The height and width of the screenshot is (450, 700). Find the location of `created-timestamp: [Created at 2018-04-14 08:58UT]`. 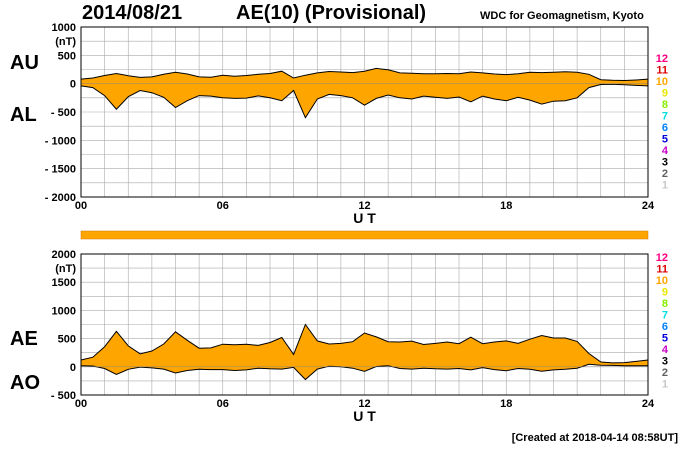

created-timestamp: [Created at 2018-04-14 08:58UT] is located at coordinates (594, 438).